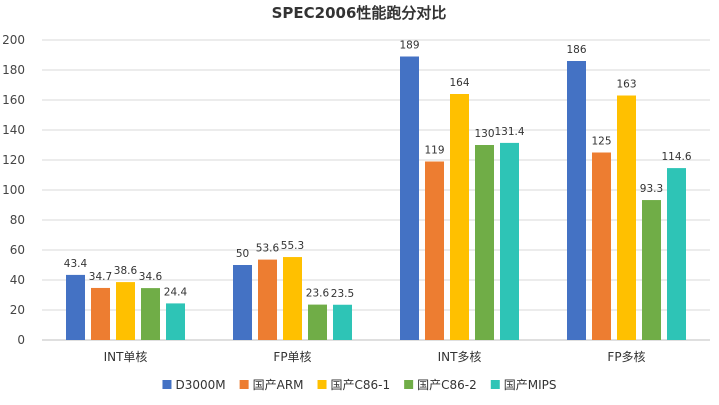 This screenshot has width=719, height=405. I want to click on data-label: 24.4, so click(176, 292).